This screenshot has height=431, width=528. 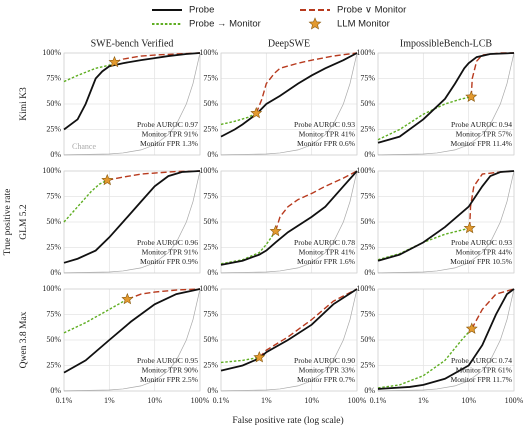 I want to click on annotation: Probe AUROC 0.96, so click(x=167, y=242).